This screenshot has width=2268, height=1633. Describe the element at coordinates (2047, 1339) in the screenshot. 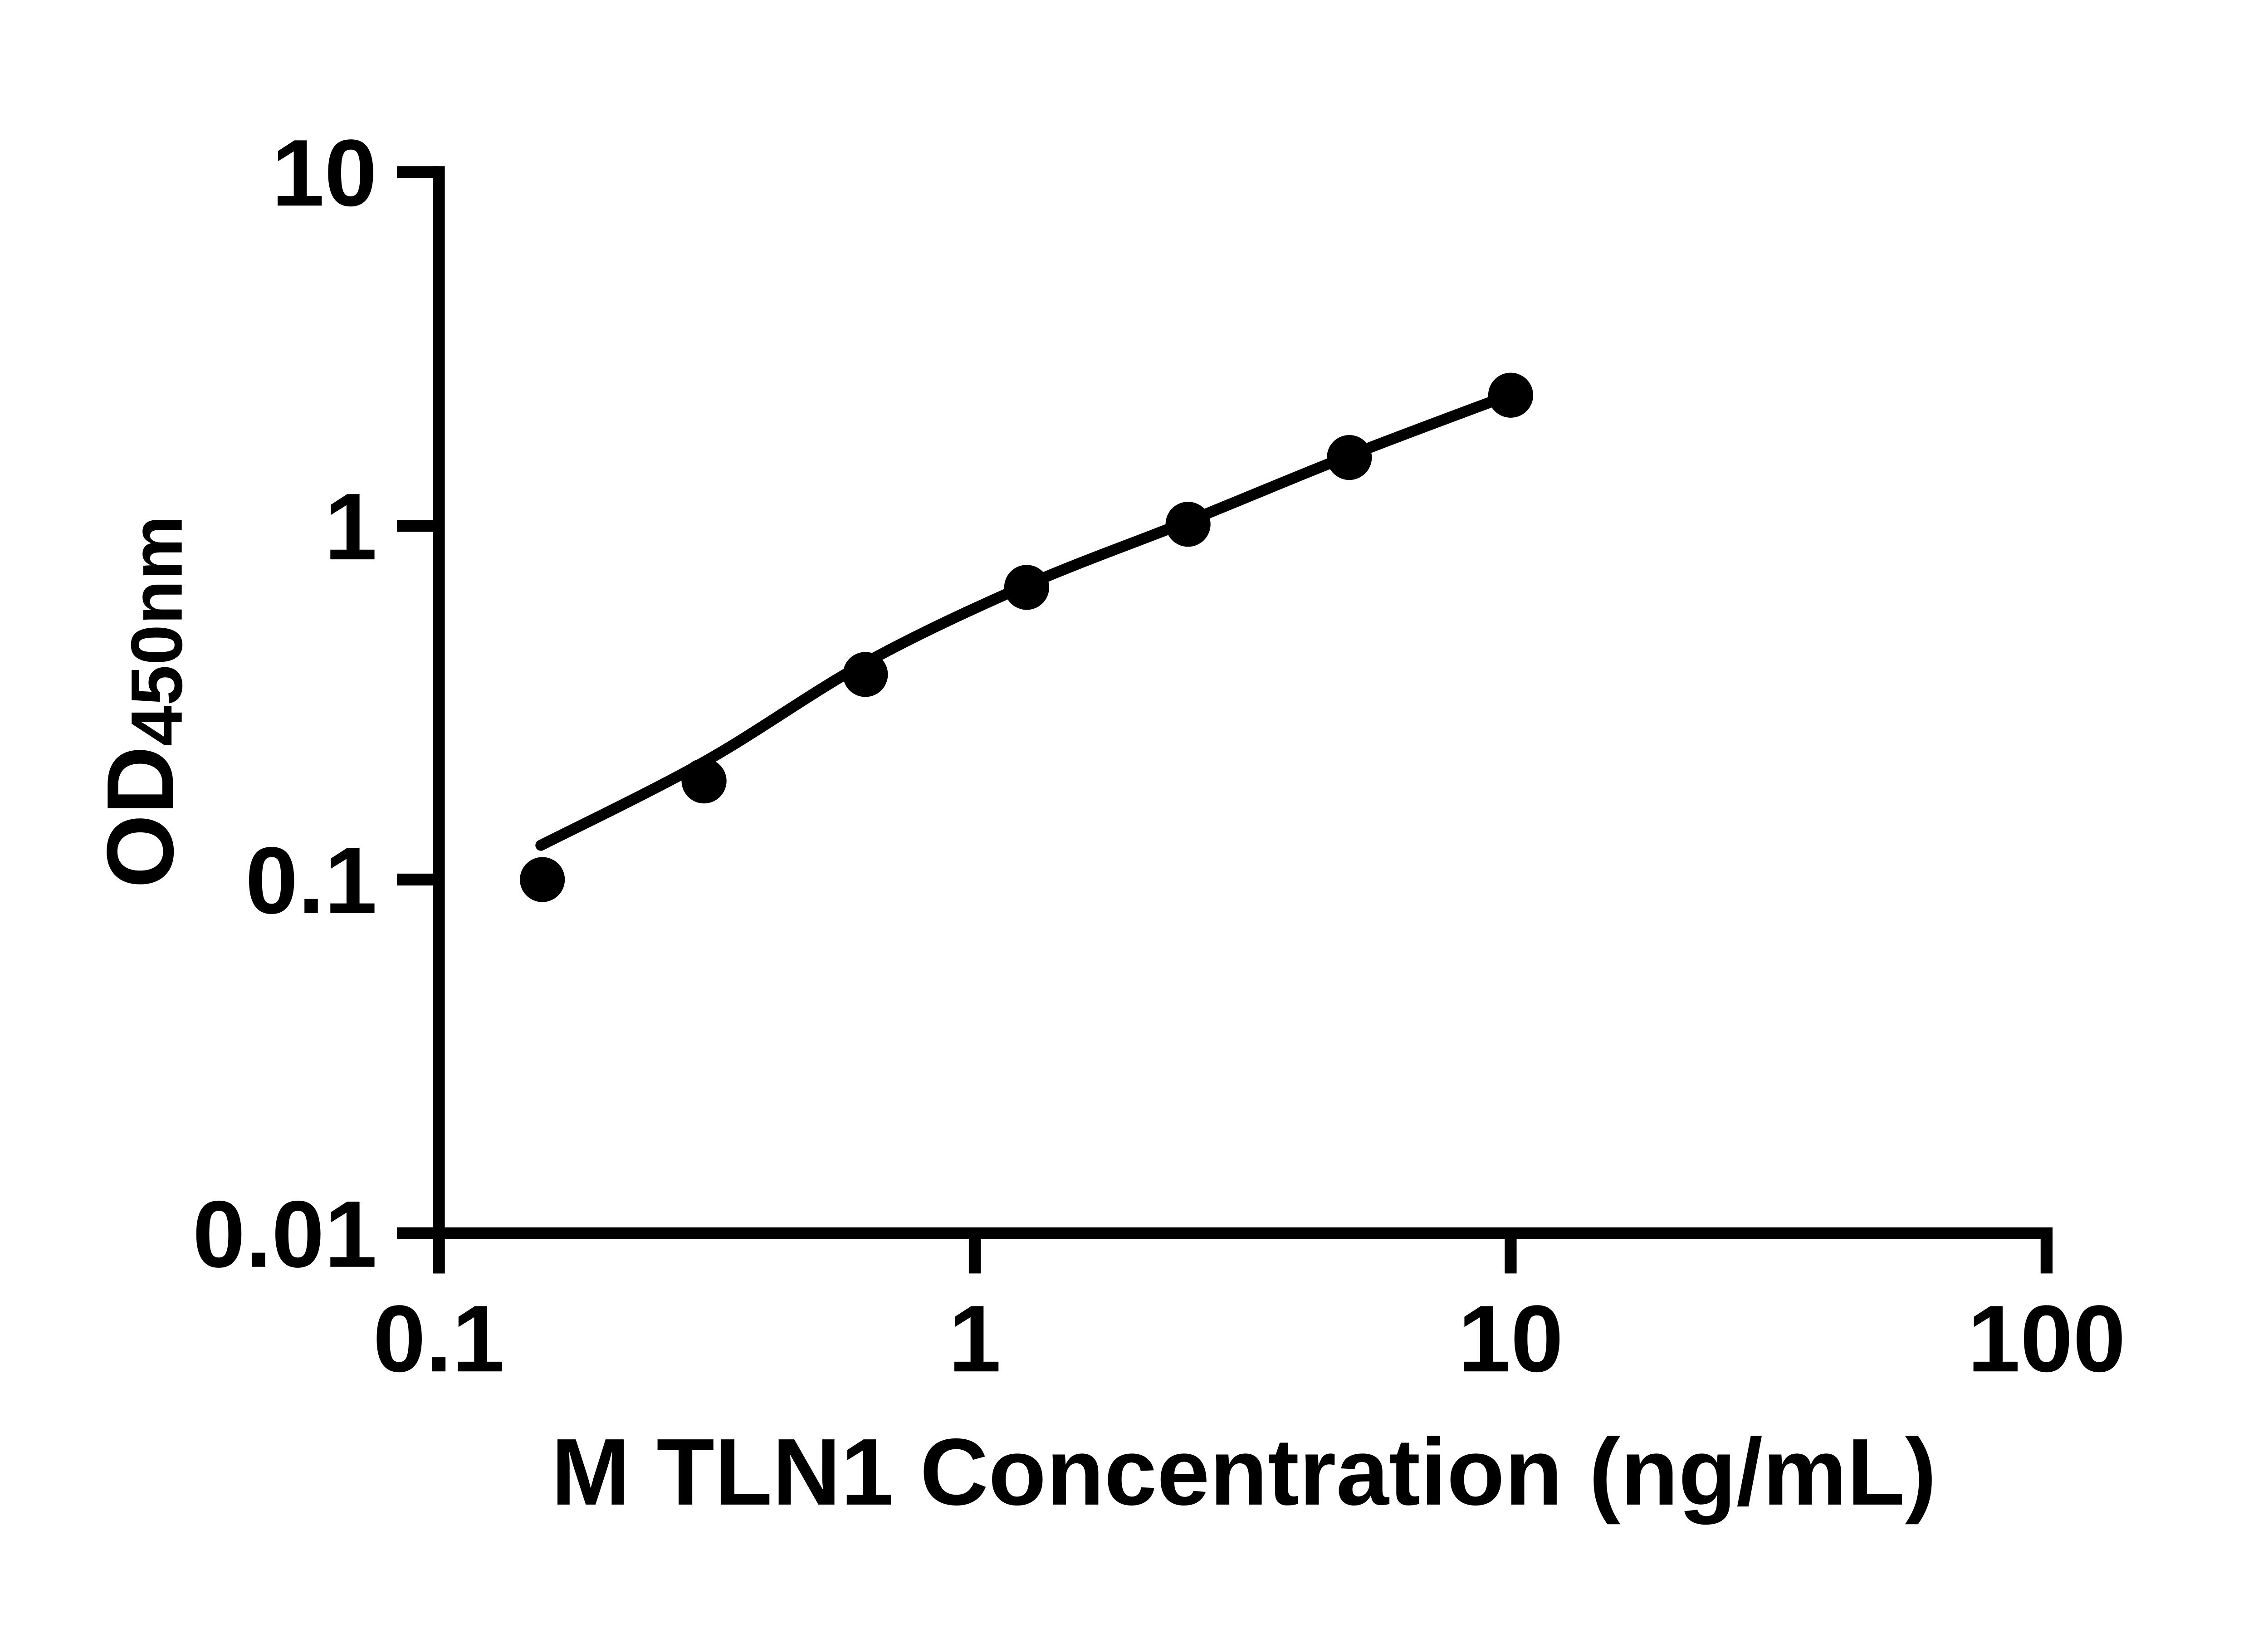

I see `x-tick-label: 100` at that location.